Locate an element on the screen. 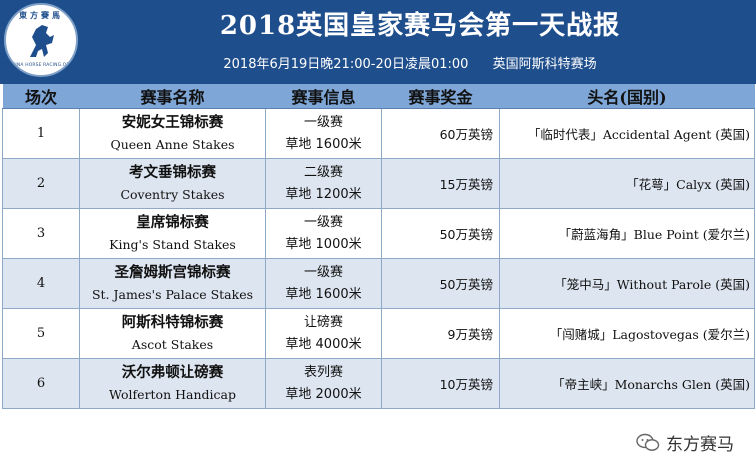 The image size is (756, 469). header-prize: 赛事奖金 is located at coordinates (441, 96).